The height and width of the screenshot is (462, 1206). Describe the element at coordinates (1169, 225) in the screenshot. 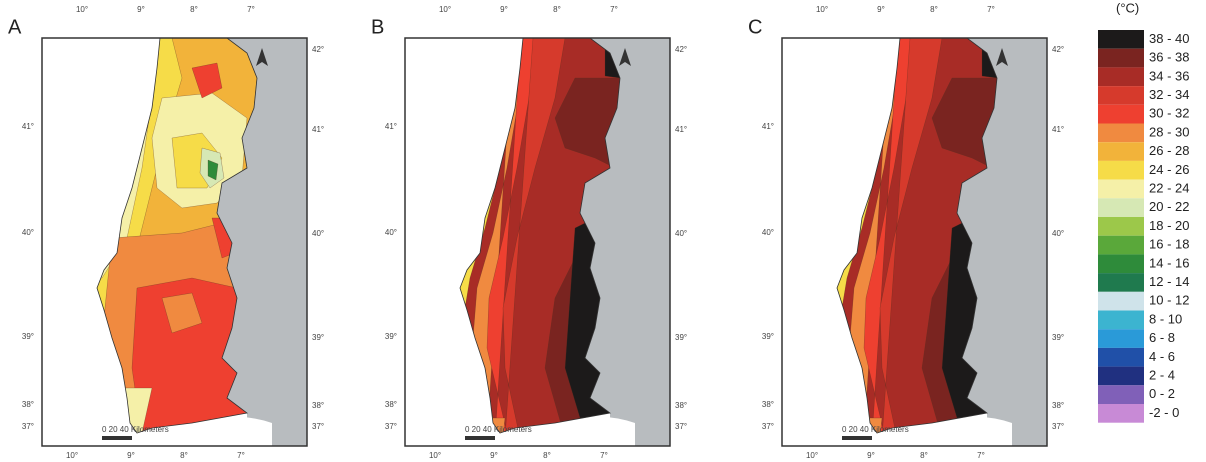

I see `legend-label: 18 - 20` at that location.